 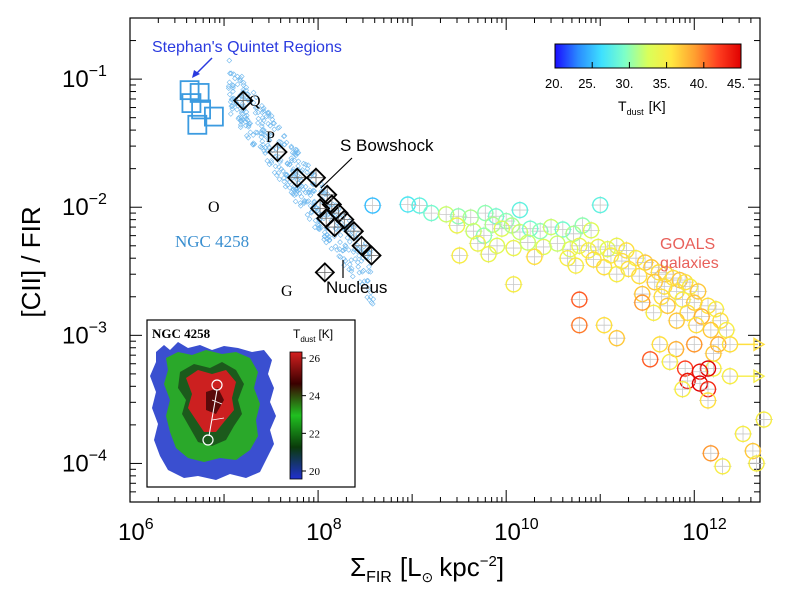 I want to click on x-tick-label: 108, so click(x=324, y=531).